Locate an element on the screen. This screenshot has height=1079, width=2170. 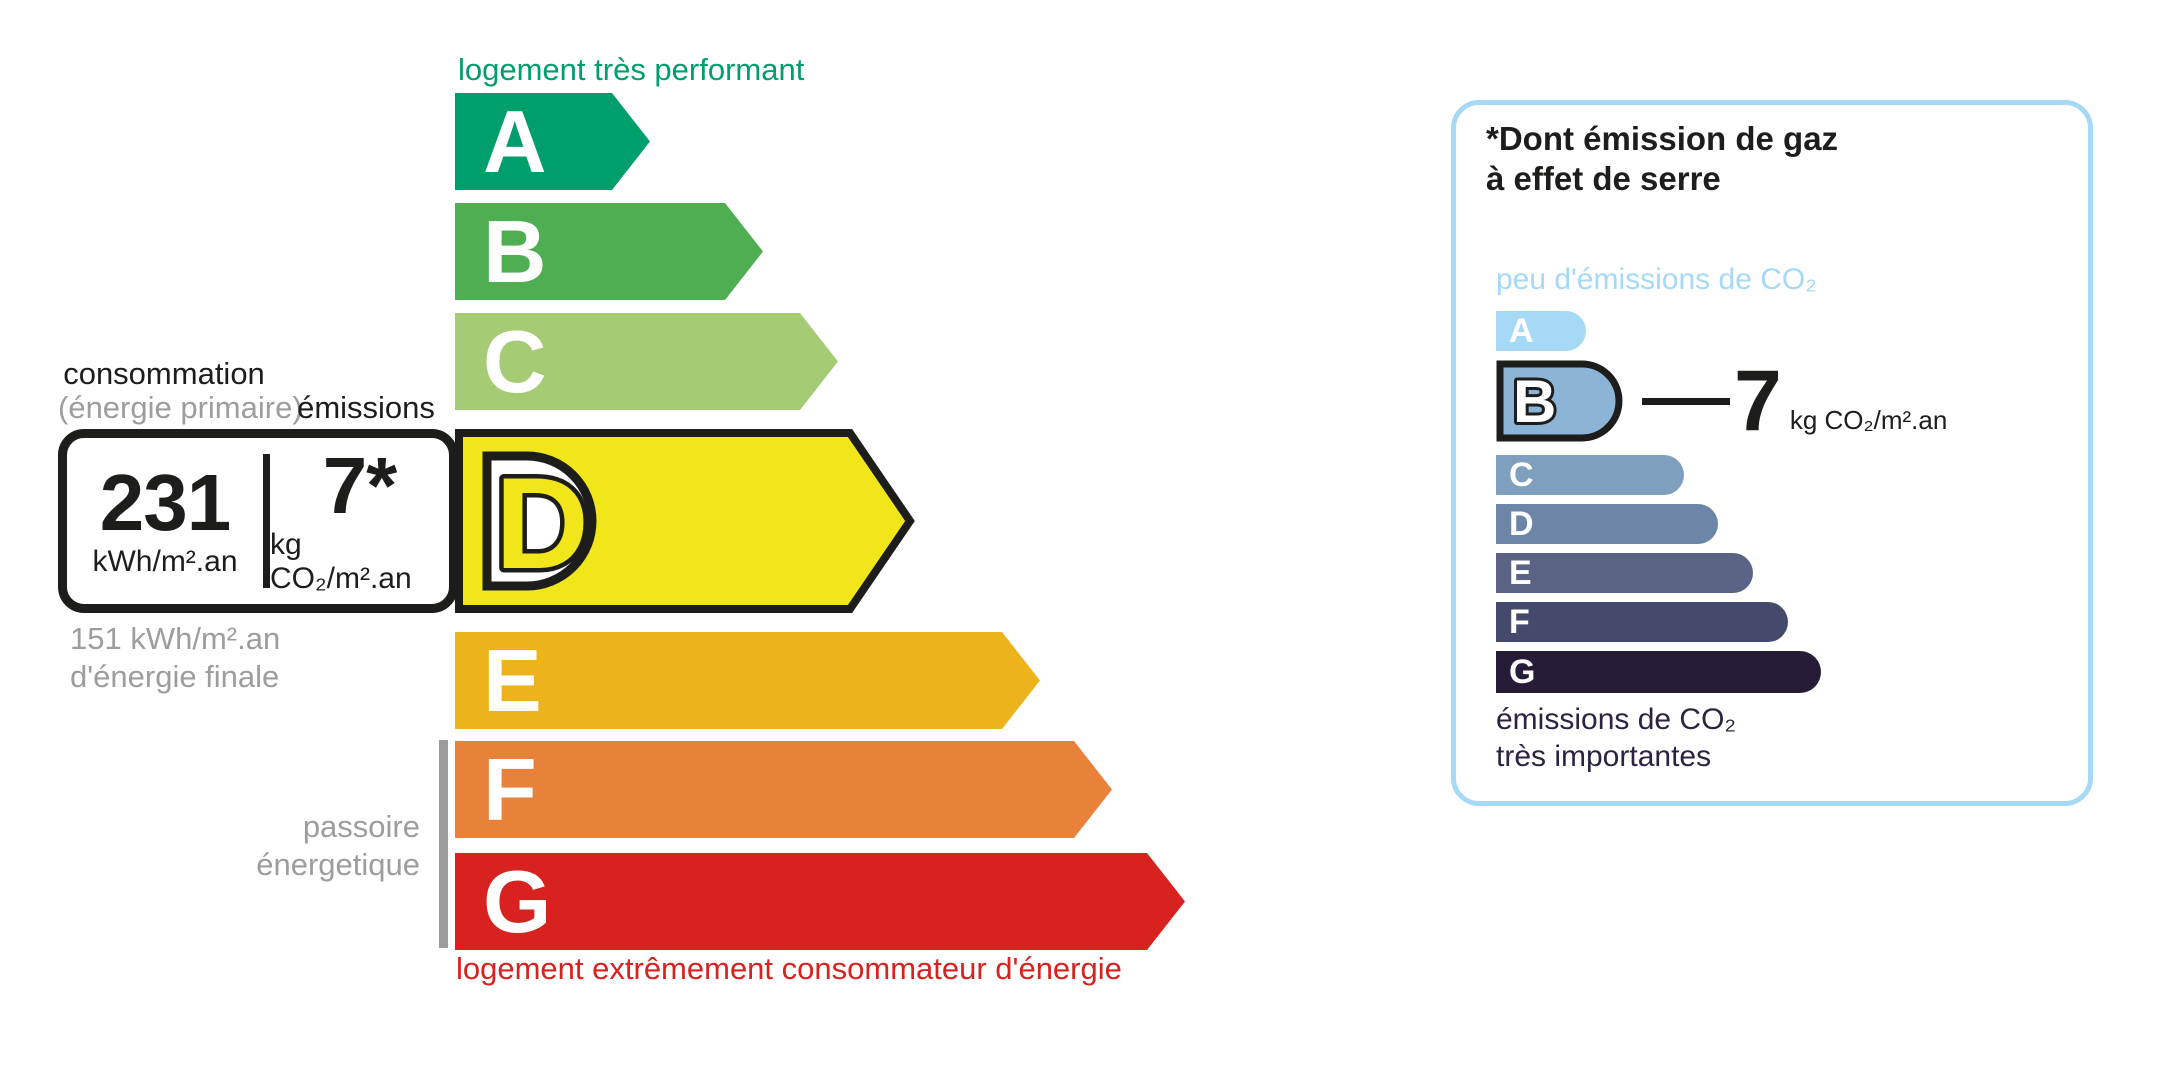
energy-bar-d-letter: D is located at coordinates (542, 523).